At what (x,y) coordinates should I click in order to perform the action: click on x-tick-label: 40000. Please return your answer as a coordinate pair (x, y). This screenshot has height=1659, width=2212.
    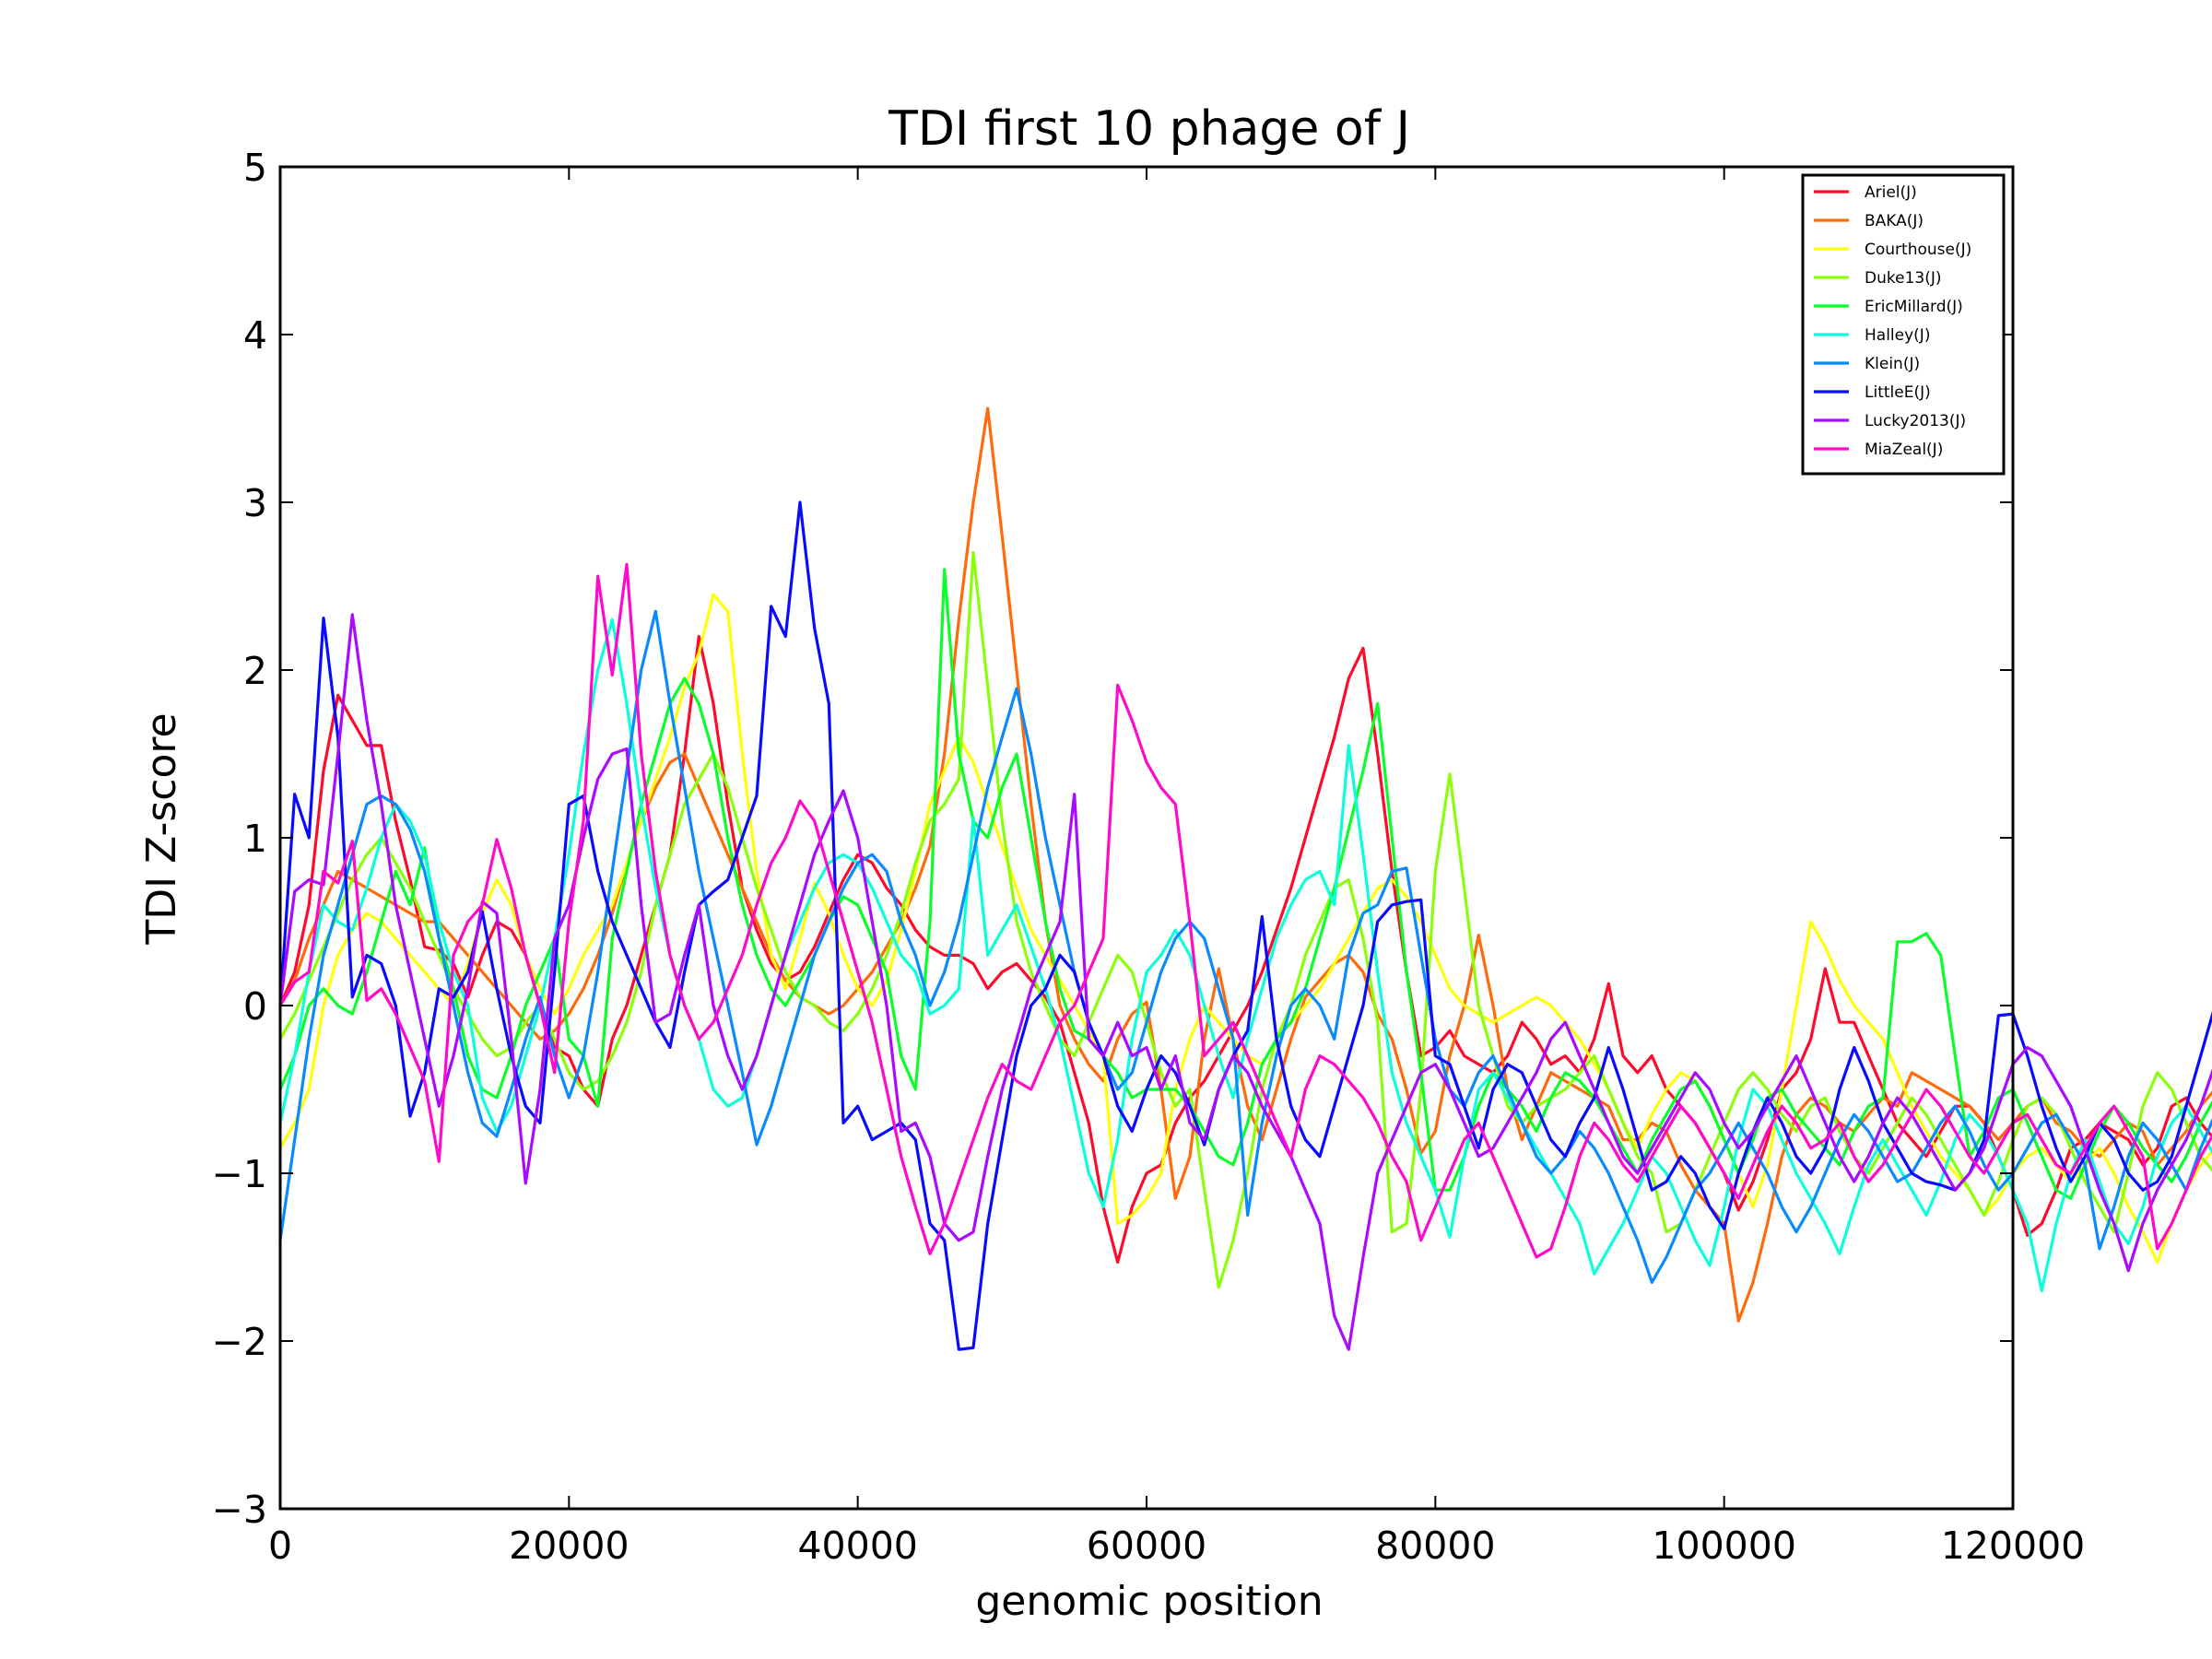
    Looking at the image, I should click on (857, 1546).